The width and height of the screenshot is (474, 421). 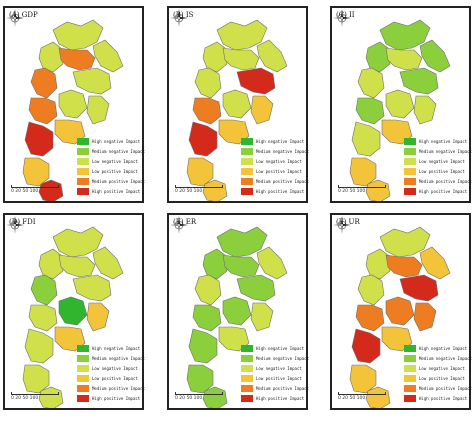 What do you see at coordinates (185, 222) in the screenshot?
I see `panel-title: (E) ER` at bounding box center [185, 222].